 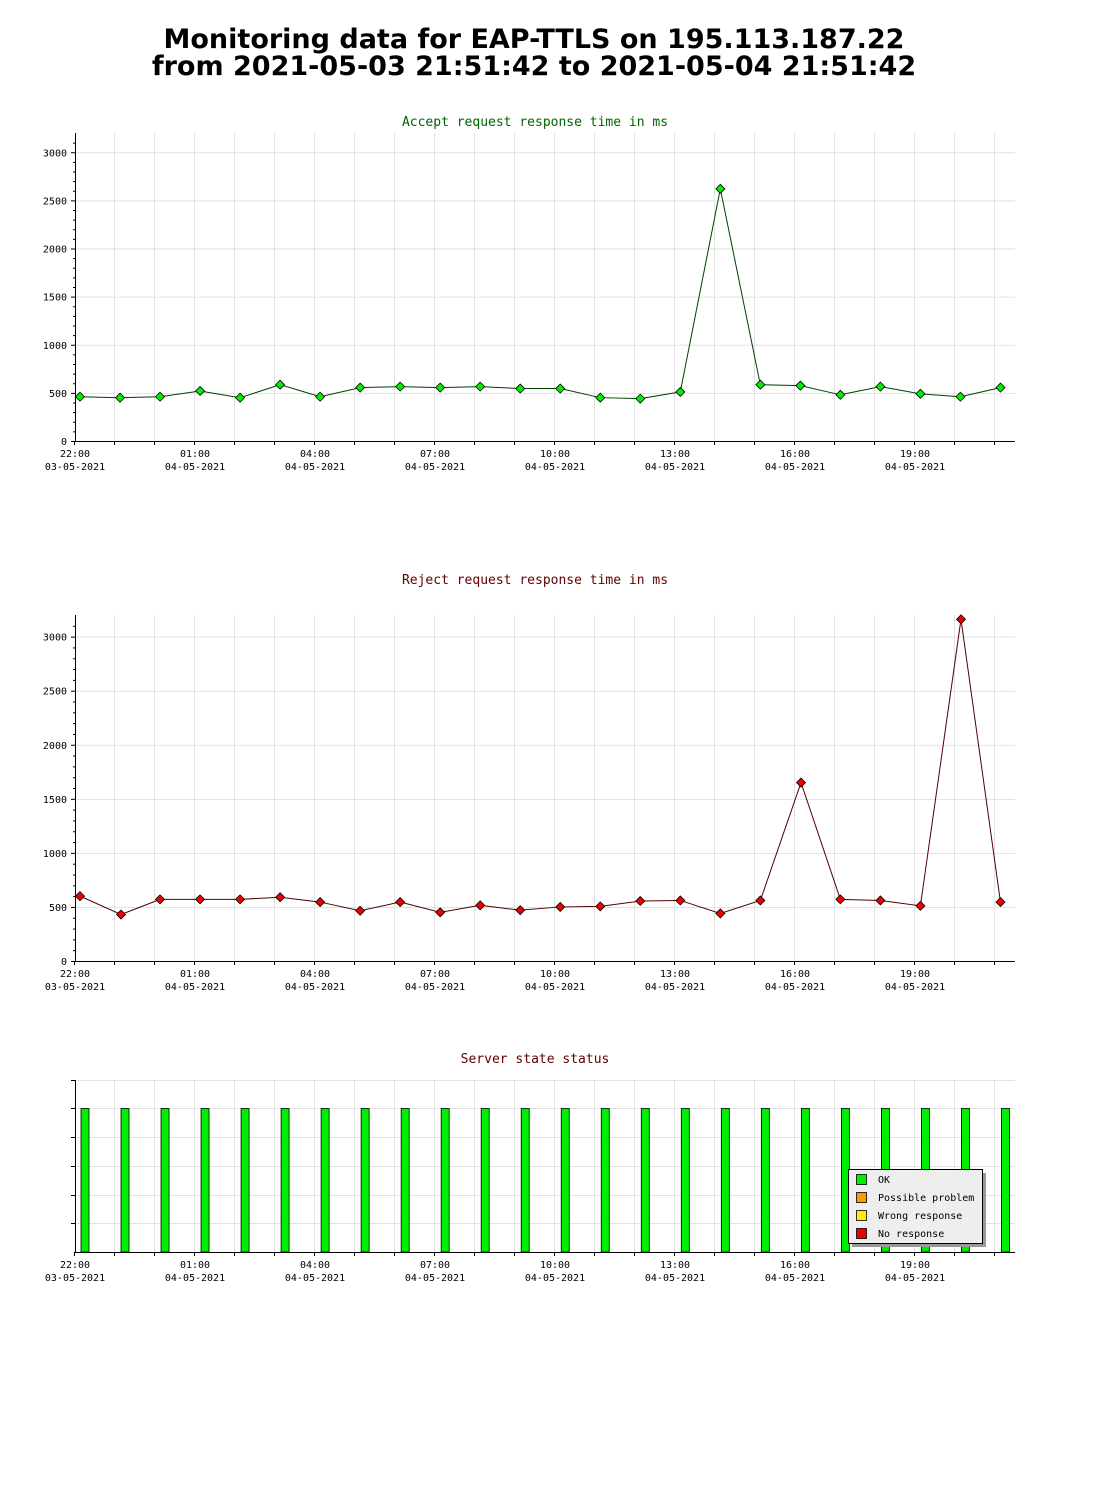 I want to click on chart-title: Server state status, so click(x=535, y=1059).